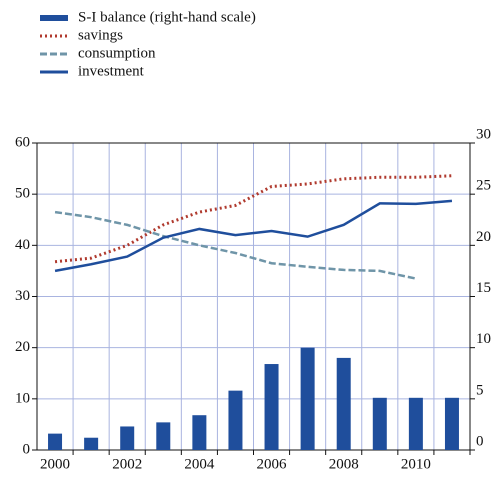 The image size is (494, 479). Describe the element at coordinates (111, 71) in the screenshot. I see `legend-label: investment` at that location.